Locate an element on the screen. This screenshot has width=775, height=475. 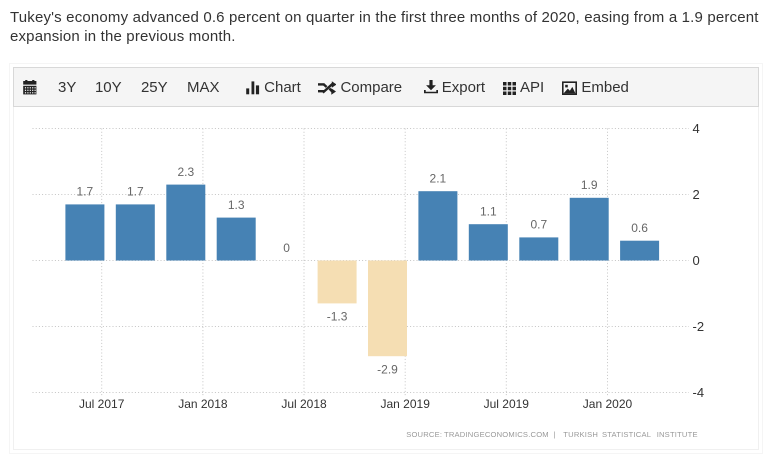
svg-text: -2 is located at coordinates (699, 326).